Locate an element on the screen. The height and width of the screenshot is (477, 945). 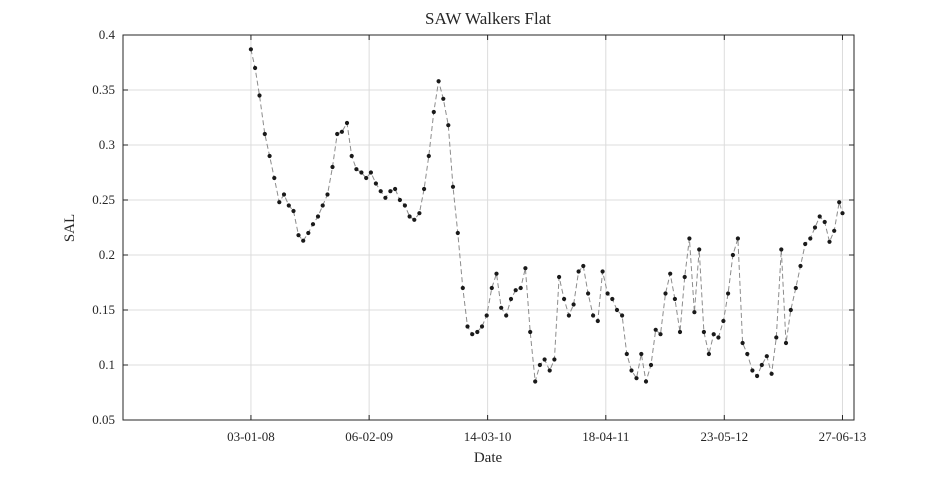
x-tick-label: 06-02-09 is located at coordinates (369, 436).